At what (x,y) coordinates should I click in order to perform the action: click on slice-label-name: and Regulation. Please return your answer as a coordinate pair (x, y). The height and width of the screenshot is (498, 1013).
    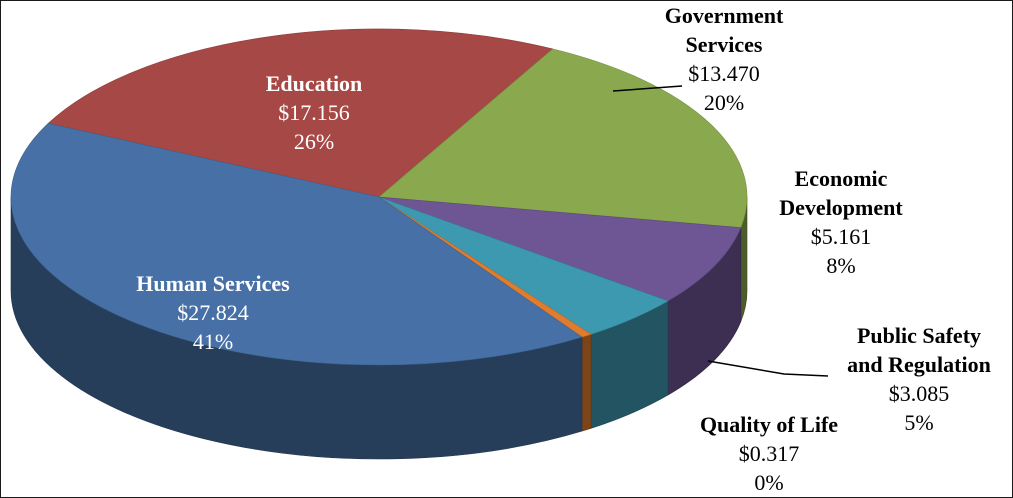
    Looking at the image, I should click on (919, 364).